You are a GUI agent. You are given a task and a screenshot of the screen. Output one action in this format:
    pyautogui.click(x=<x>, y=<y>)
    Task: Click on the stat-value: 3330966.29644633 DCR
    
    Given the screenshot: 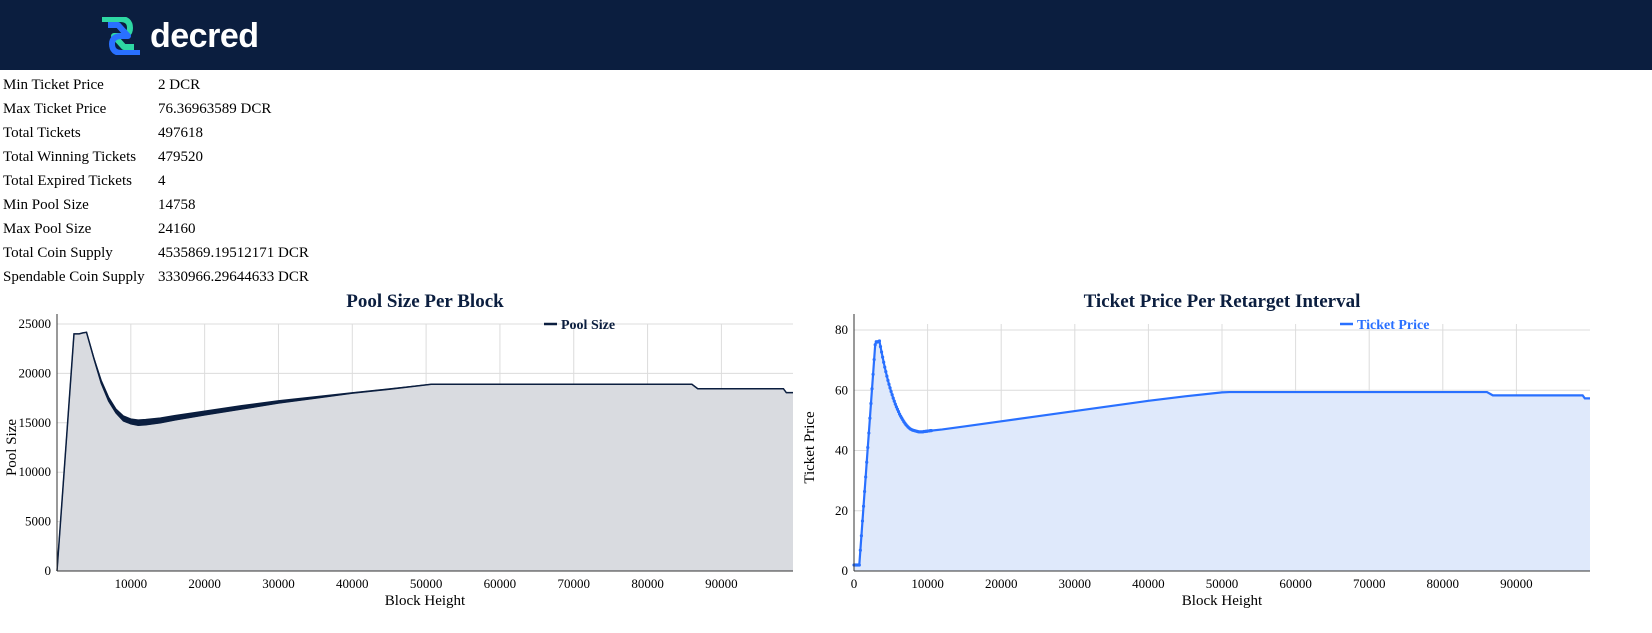 What is the action you would take?
    pyautogui.click(x=233, y=277)
    